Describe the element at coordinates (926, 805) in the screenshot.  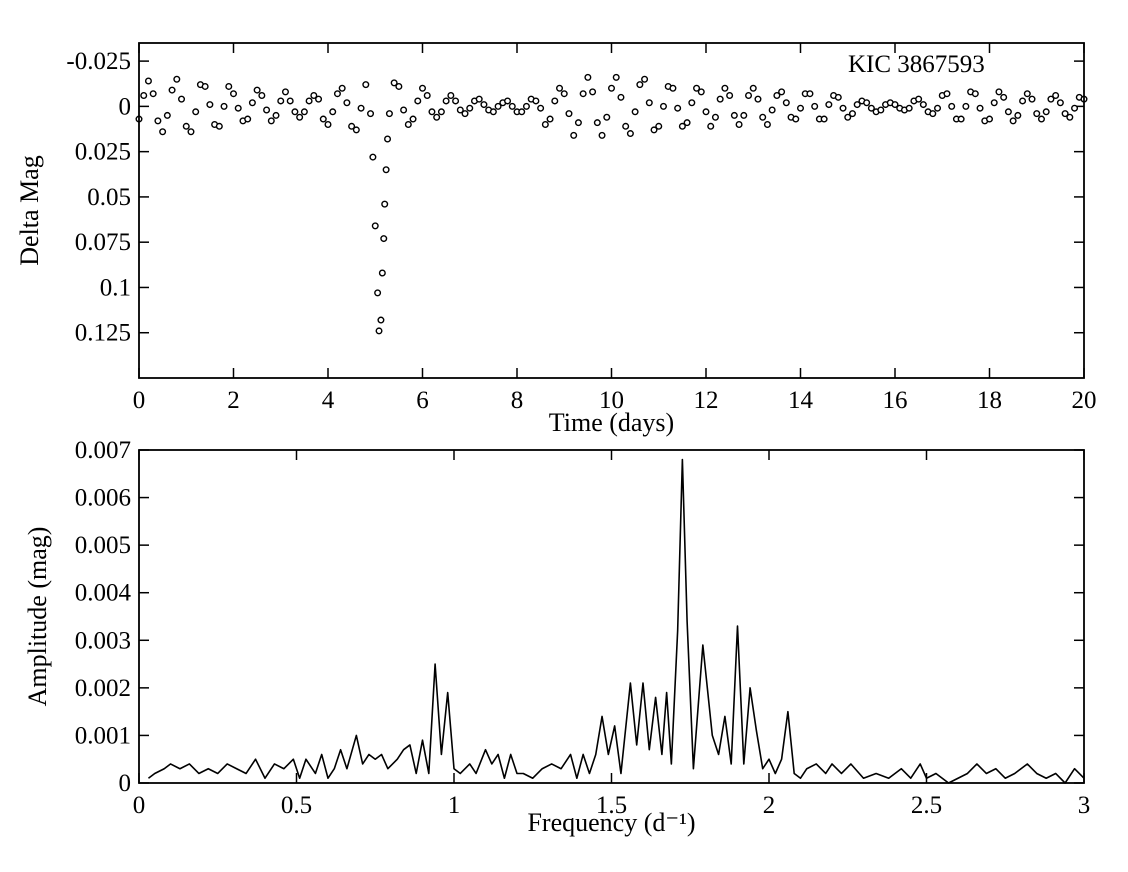
I see `x-tick-label: 2.5` at that location.